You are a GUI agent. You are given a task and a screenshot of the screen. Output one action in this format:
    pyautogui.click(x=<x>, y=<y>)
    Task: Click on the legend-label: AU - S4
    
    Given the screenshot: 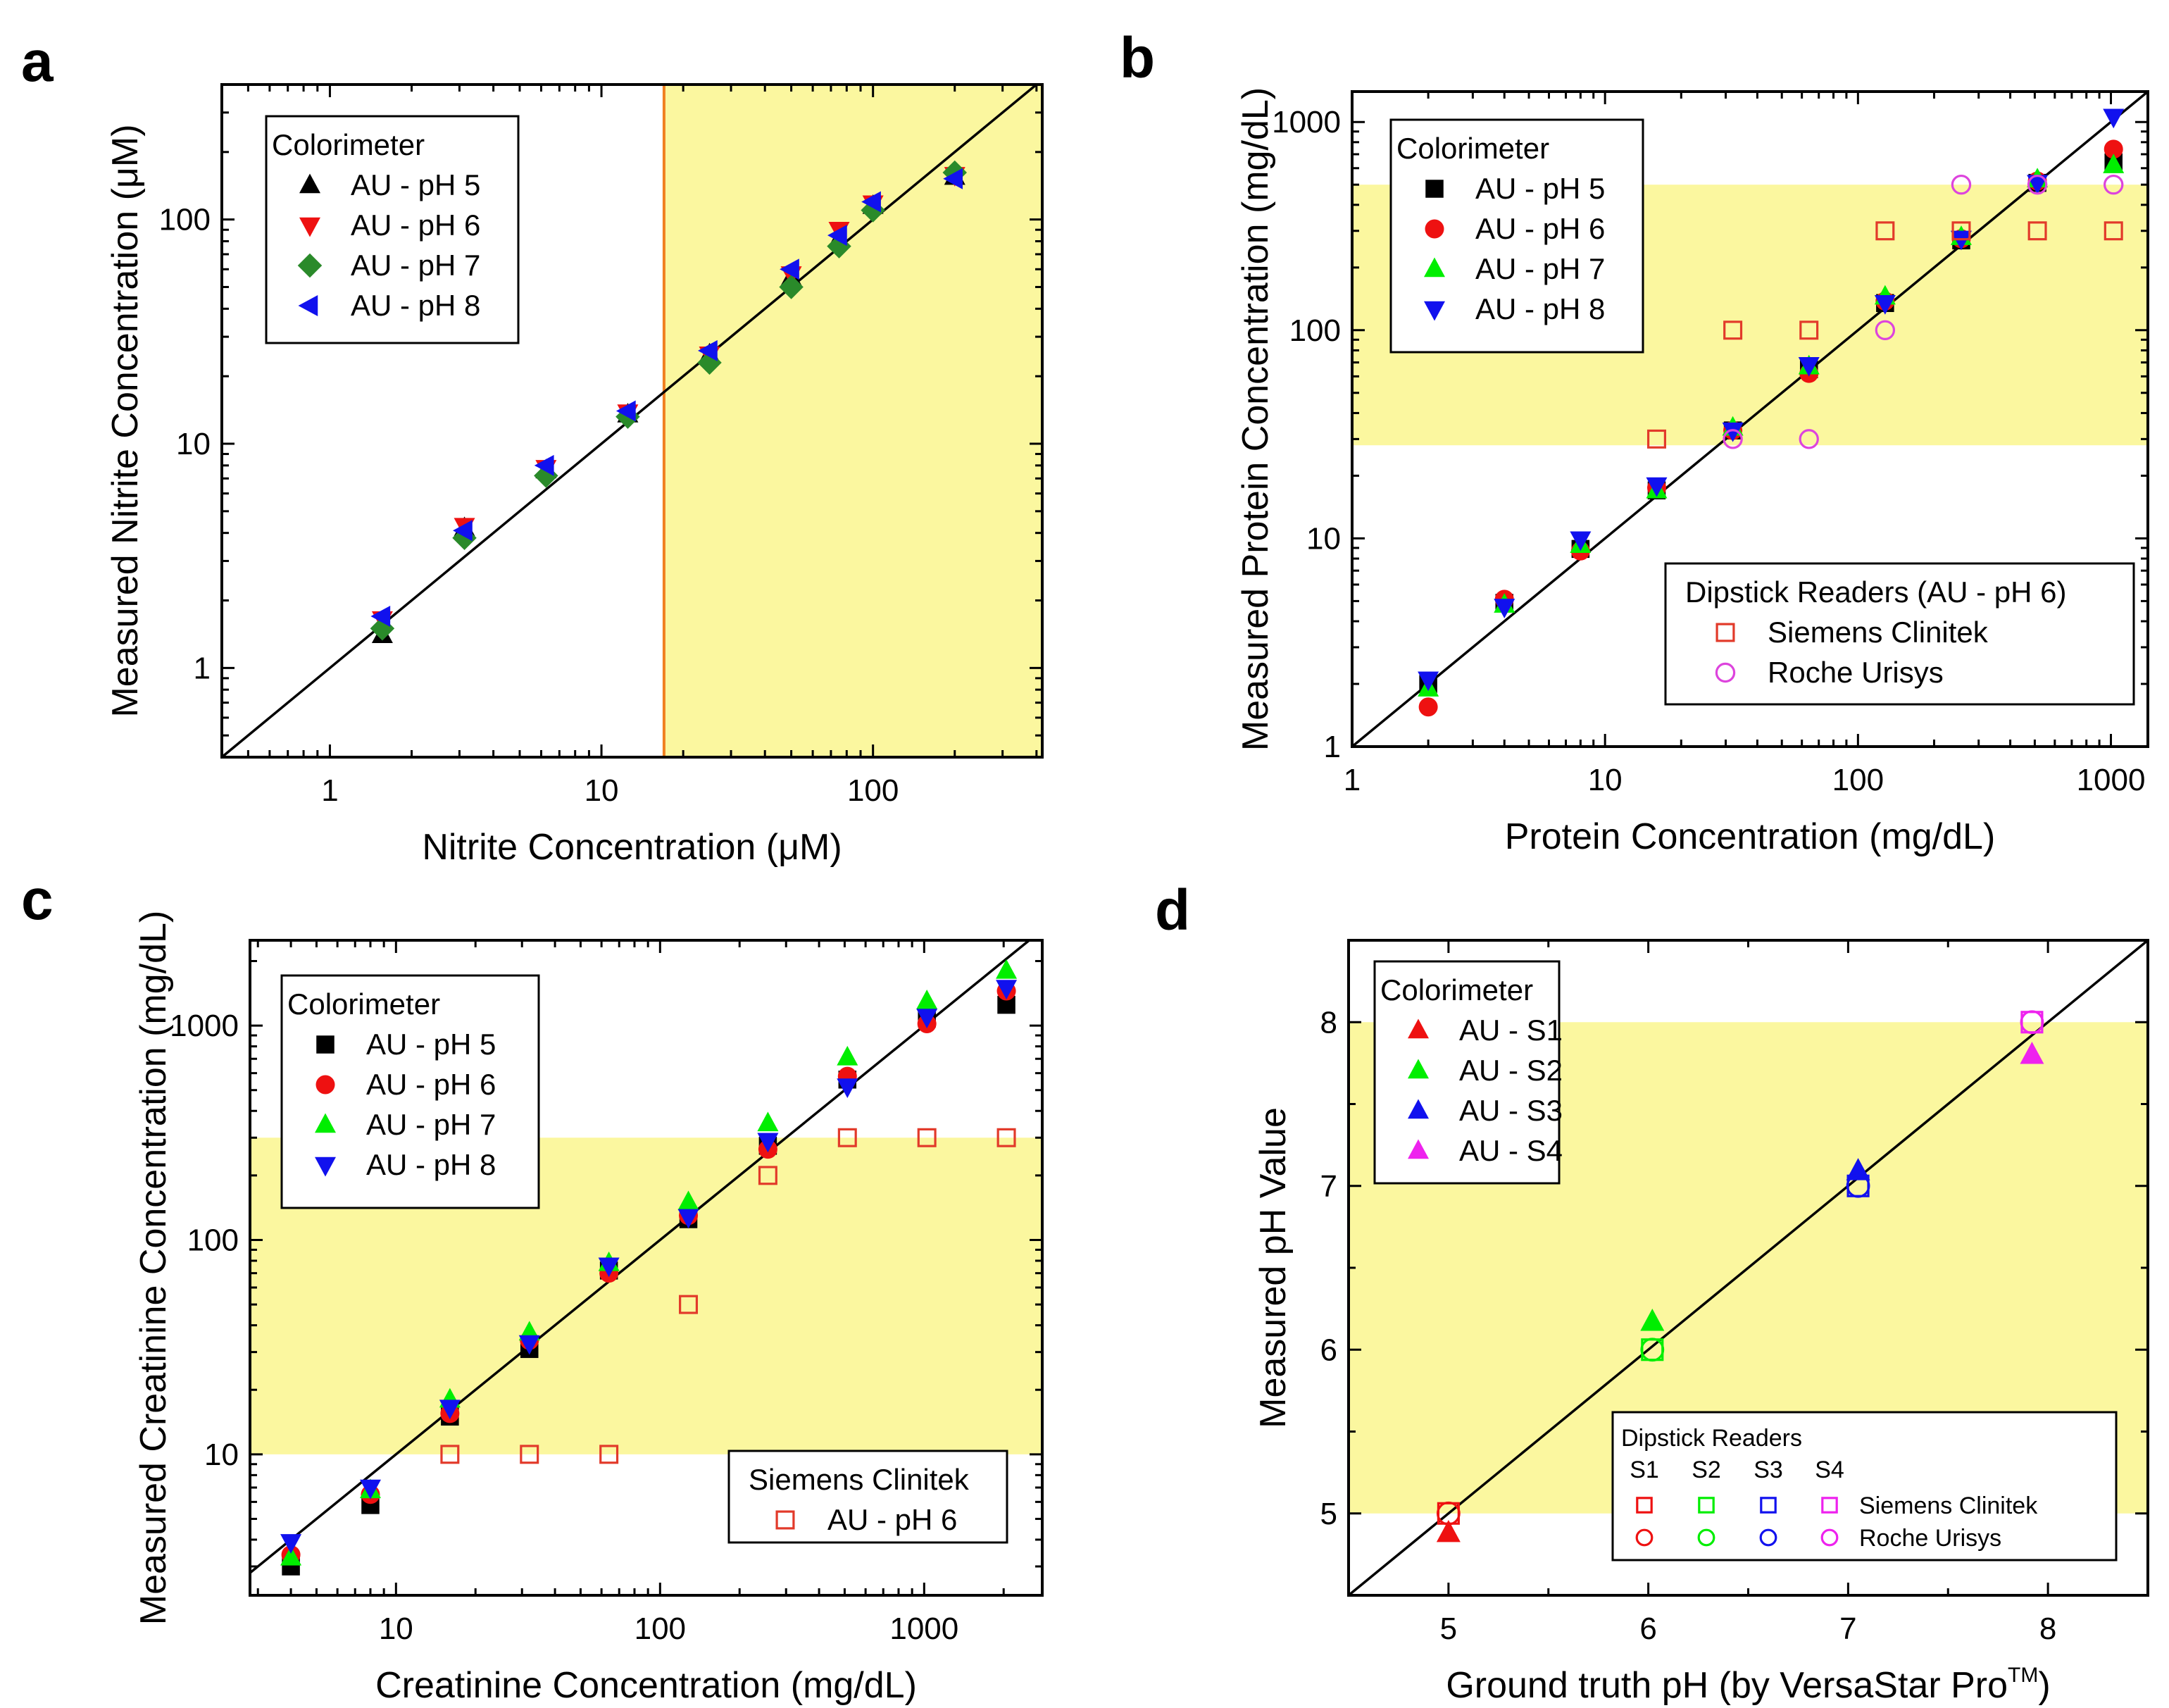 What is the action you would take?
    pyautogui.click(x=1511, y=1150)
    